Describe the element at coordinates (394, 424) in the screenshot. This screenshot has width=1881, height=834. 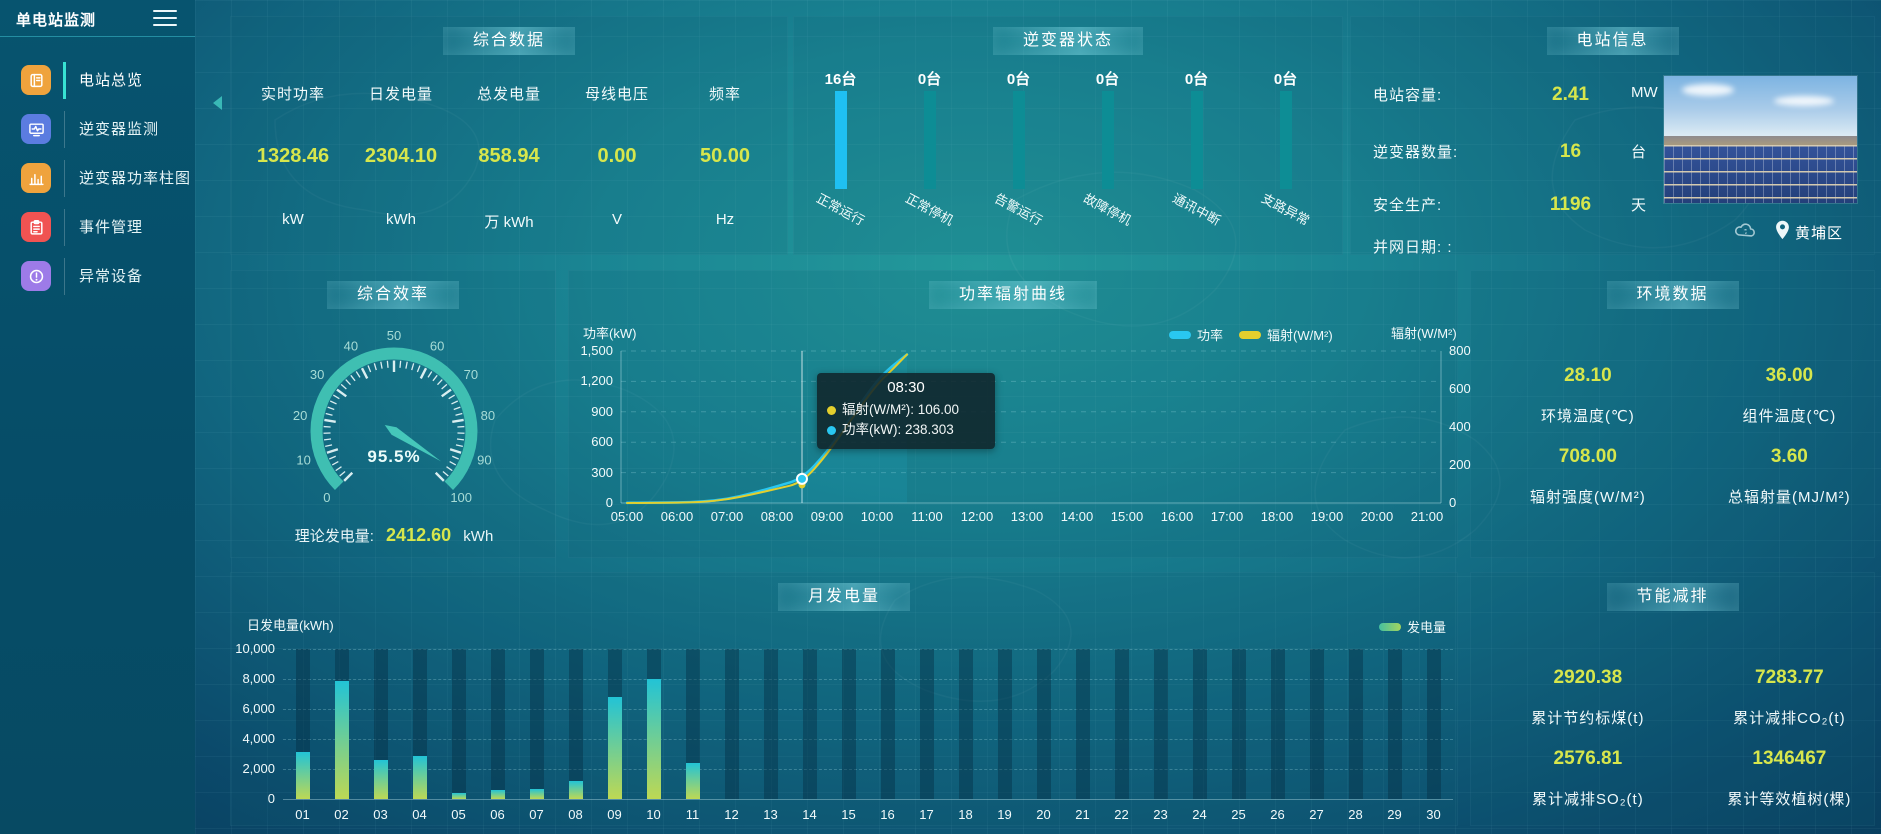
I see `efficiency-gauge: 0 10 20 30 40 50 60 70 80 90 100` at that location.